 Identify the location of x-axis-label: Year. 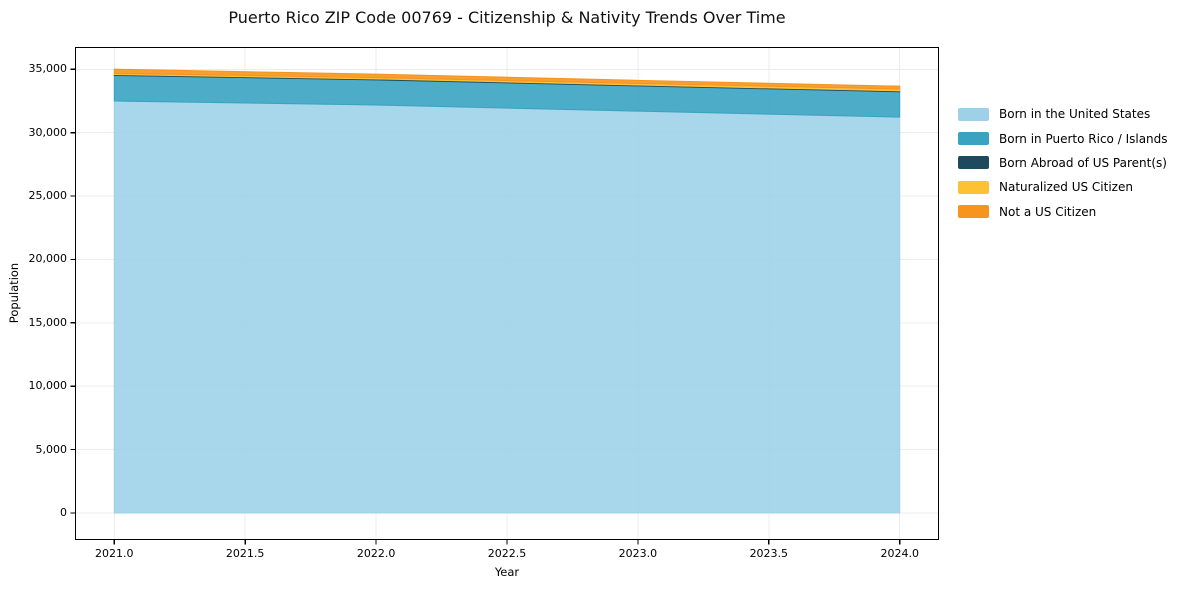
(507, 572).